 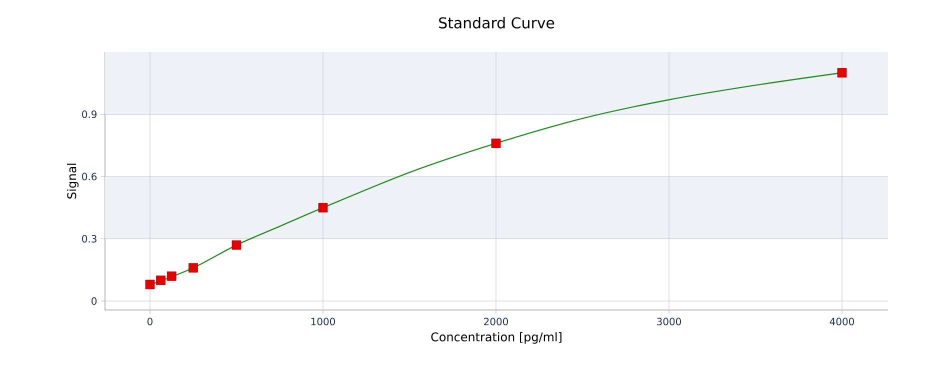 I want to click on y-tick-label: 0.9, so click(x=89, y=114).